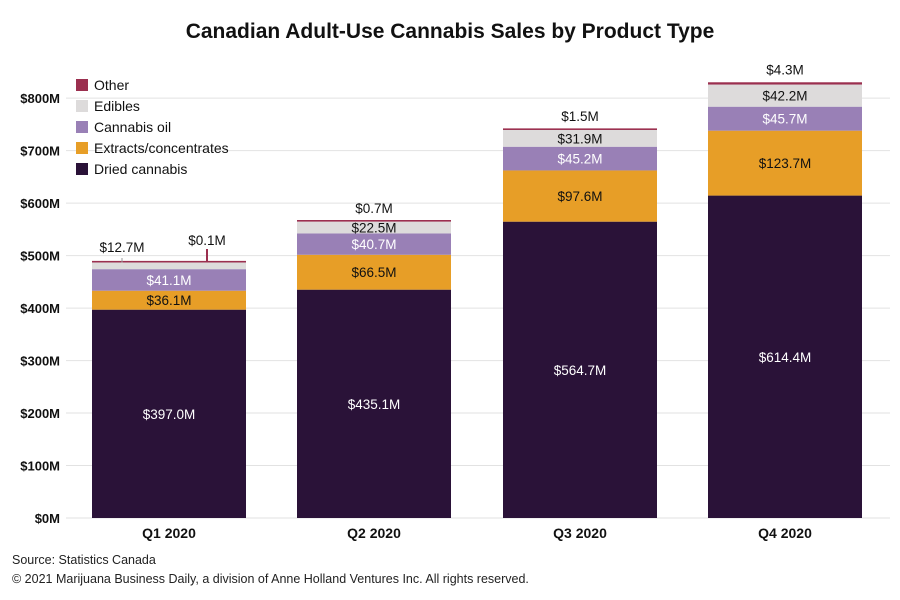  I want to click on bar-dried-cannabis-q4-2020, so click(785, 357).